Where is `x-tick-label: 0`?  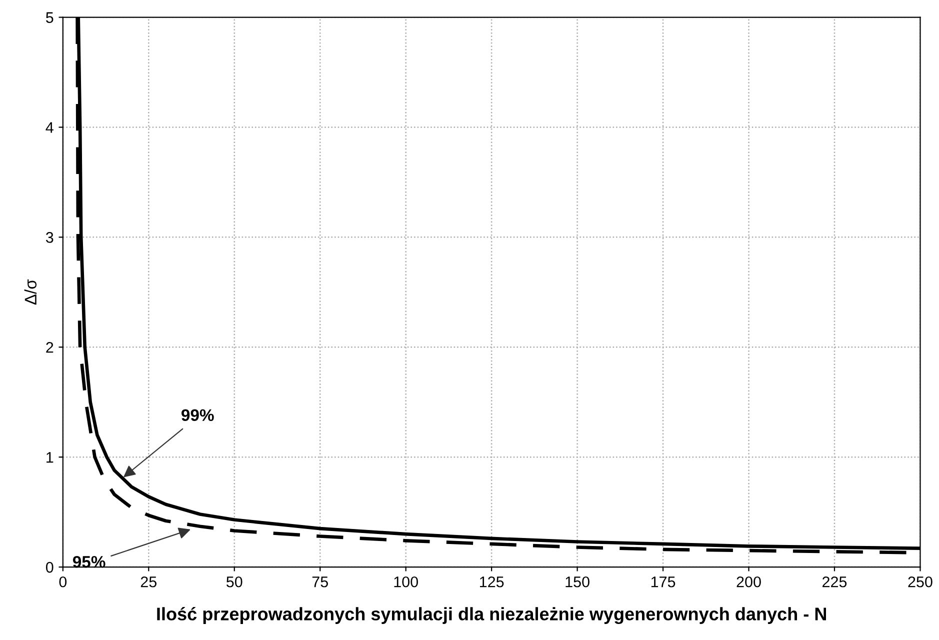
x-tick-label: 0 is located at coordinates (63, 582).